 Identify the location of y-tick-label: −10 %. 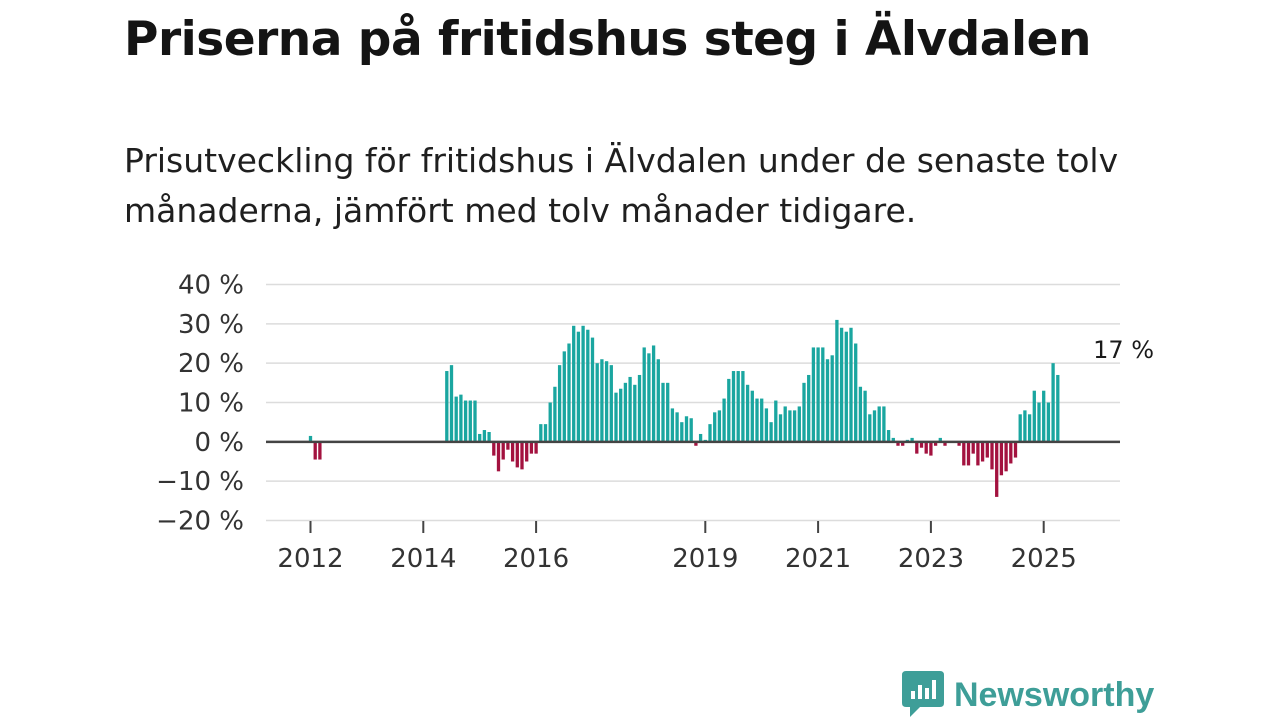
(200, 482).